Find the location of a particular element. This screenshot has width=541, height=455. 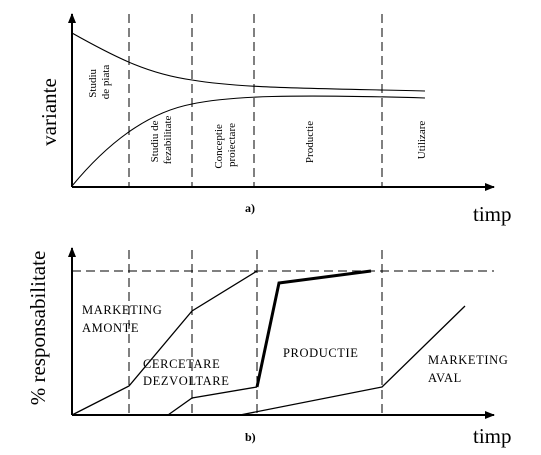

area-label-marketing-upstream: MARKETING AMONTE is located at coordinates (124, 319).